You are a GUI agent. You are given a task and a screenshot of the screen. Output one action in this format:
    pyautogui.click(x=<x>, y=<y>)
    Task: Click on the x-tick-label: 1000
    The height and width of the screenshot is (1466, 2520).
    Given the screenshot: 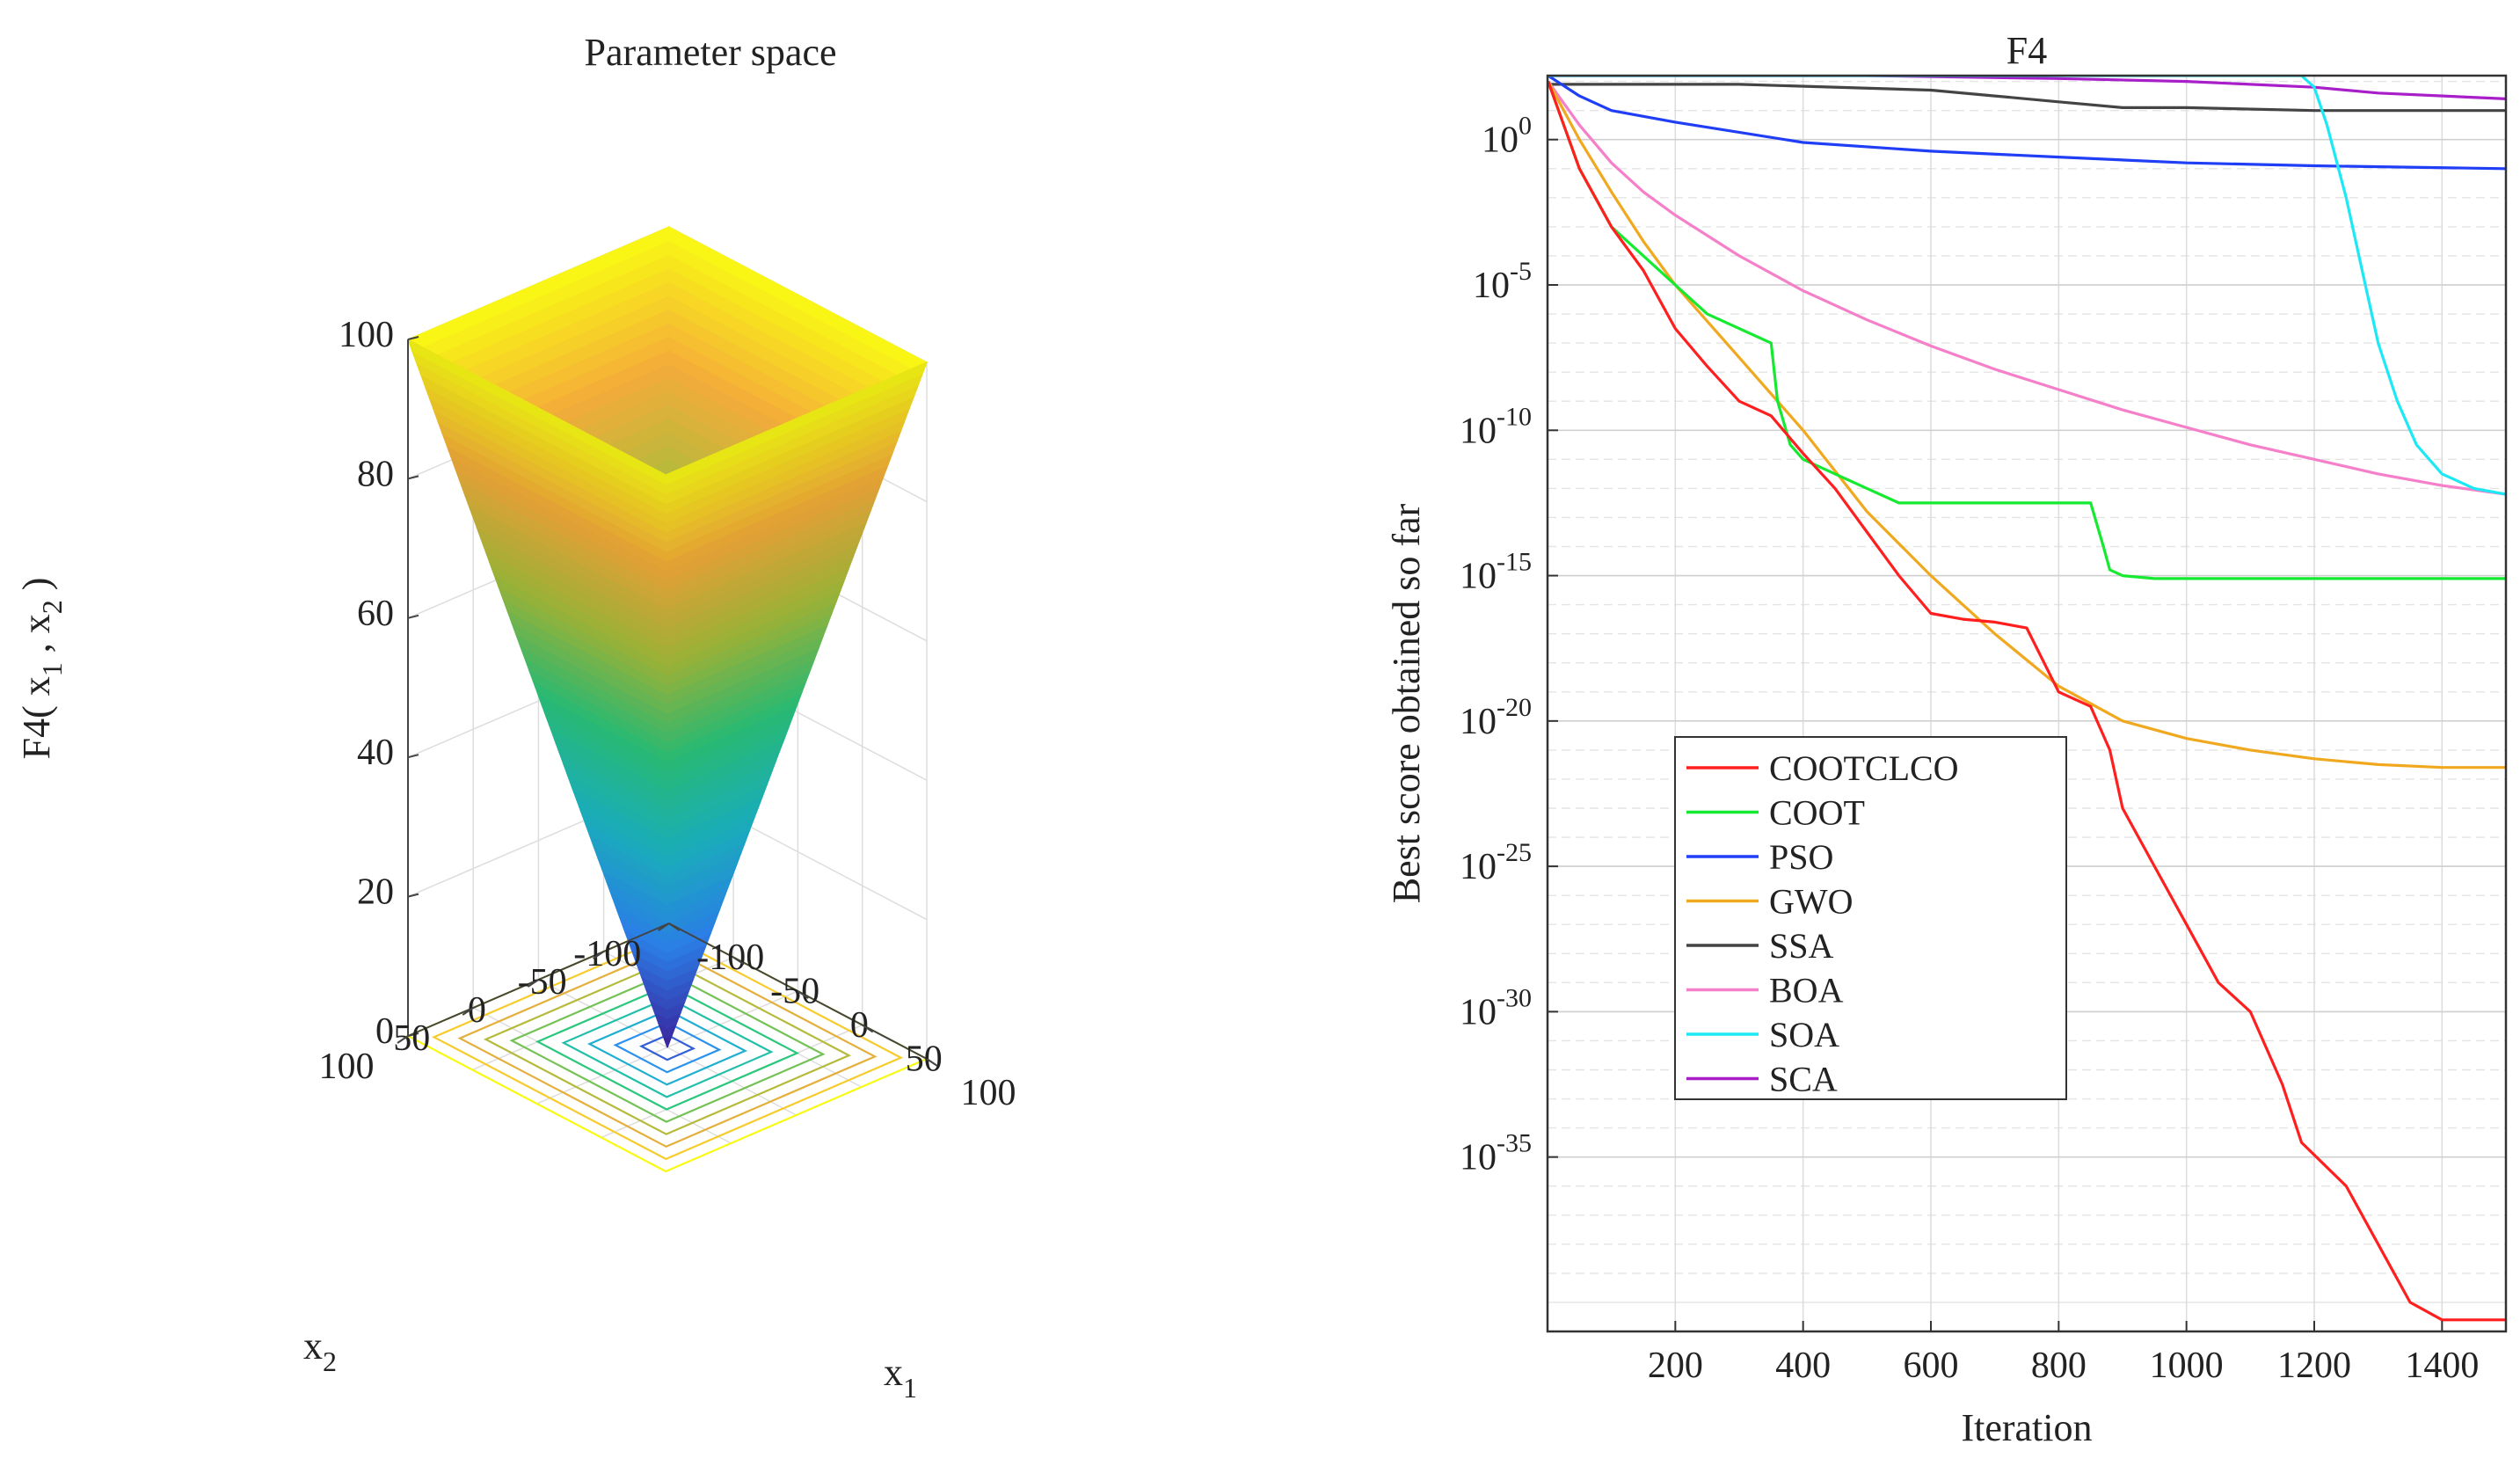 What is the action you would take?
    pyautogui.click(x=2187, y=1366)
    